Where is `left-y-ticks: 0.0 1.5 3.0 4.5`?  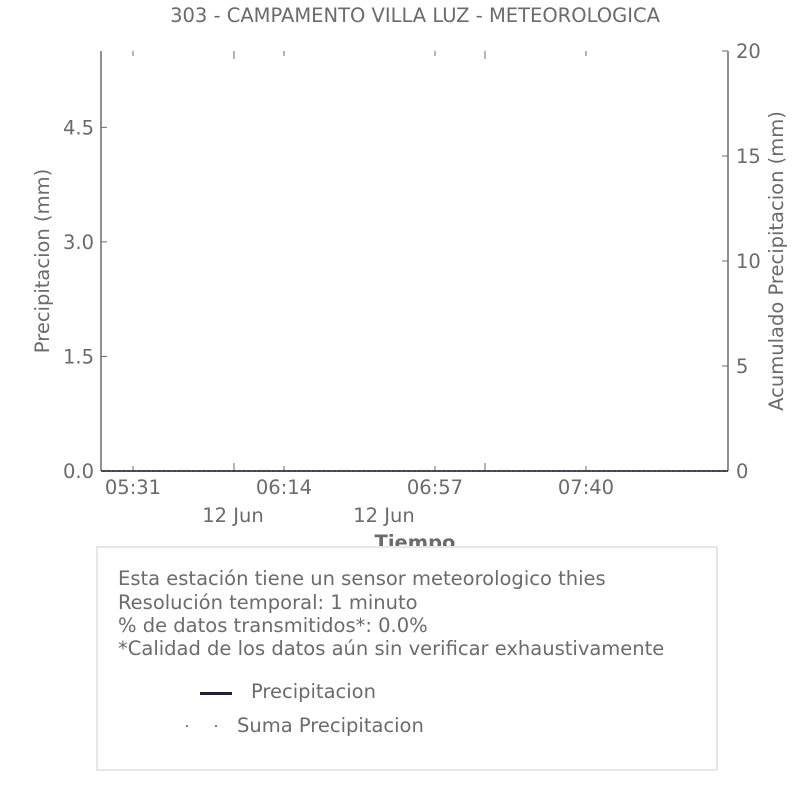 left-y-ticks: 0.0 1.5 3.0 4.5 is located at coordinates (85, 299).